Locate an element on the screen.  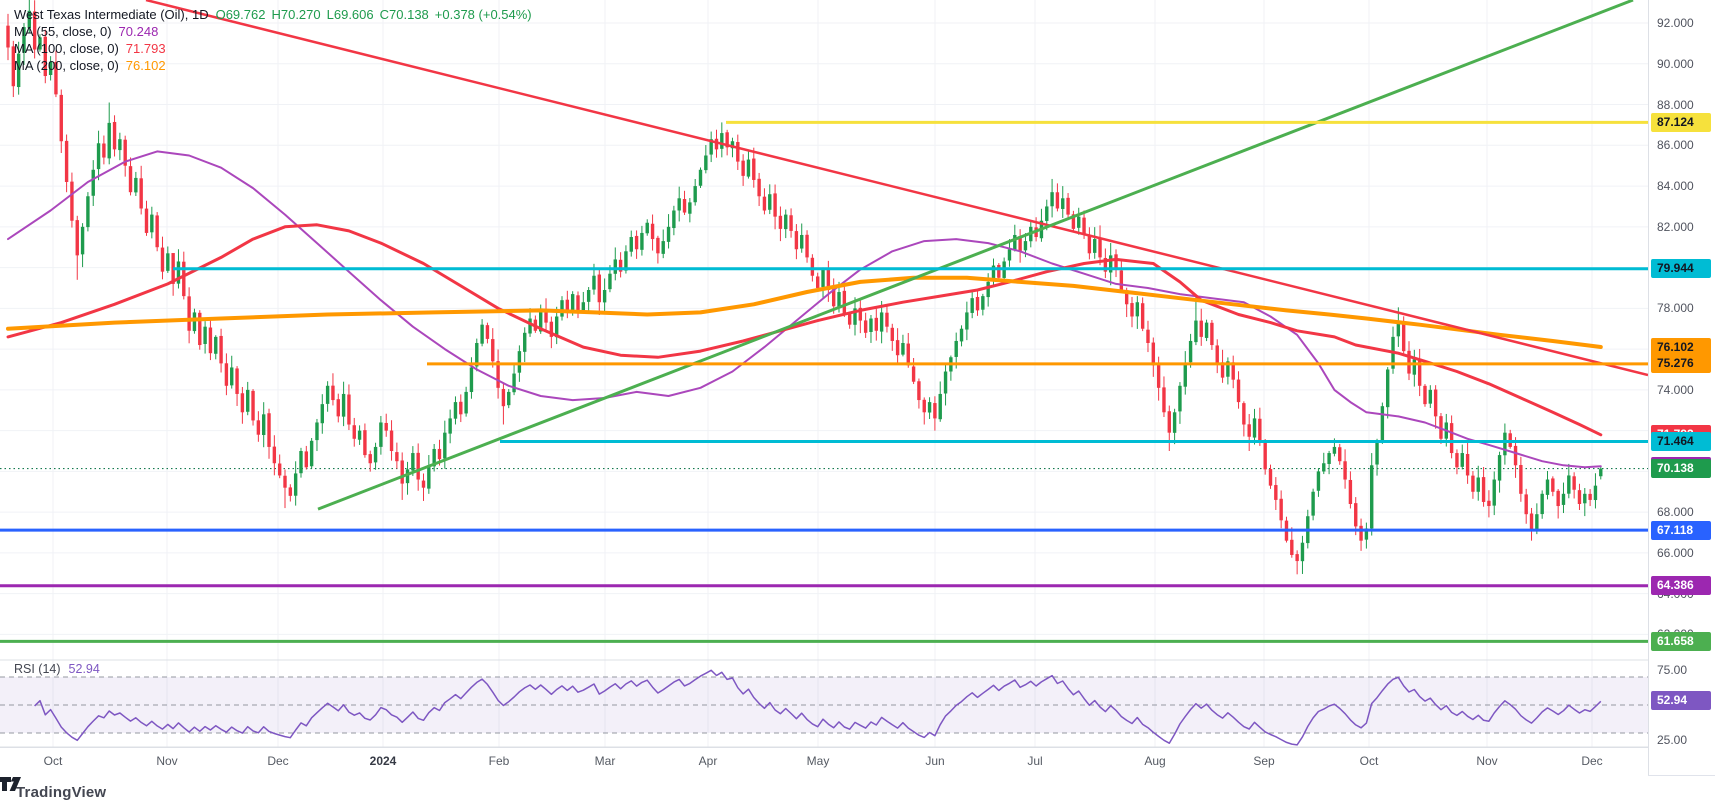
open-value: O69.762 is located at coordinates (240, 14).